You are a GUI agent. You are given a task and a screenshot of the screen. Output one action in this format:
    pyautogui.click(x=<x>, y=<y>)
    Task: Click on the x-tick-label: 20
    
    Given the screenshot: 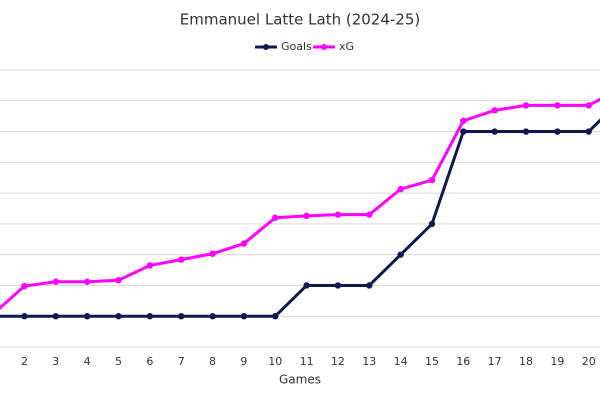 What is the action you would take?
    pyautogui.click(x=589, y=361)
    